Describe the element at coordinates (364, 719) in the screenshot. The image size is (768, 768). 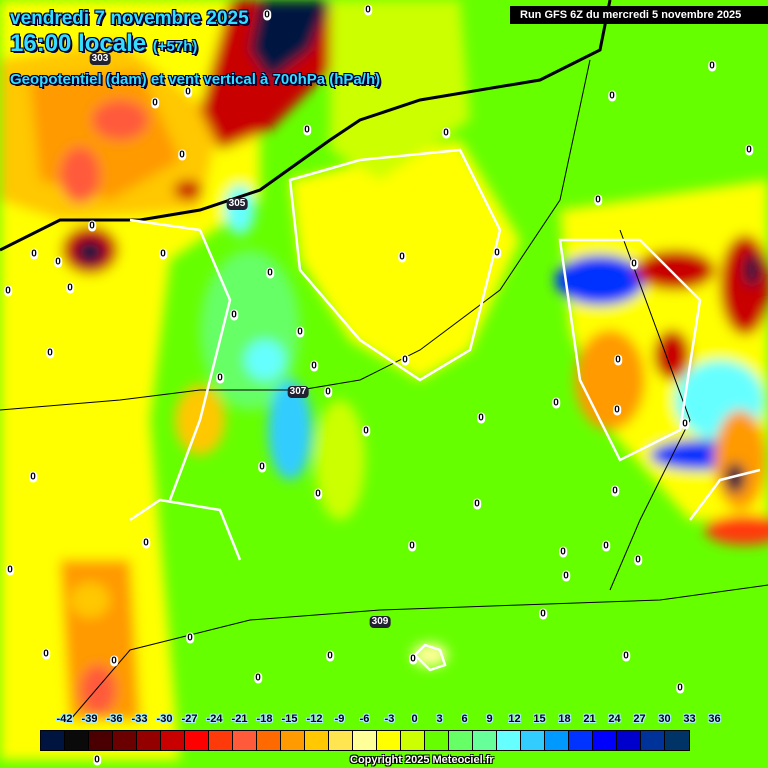
I see `colorbar-tick-label: -6` at that location.